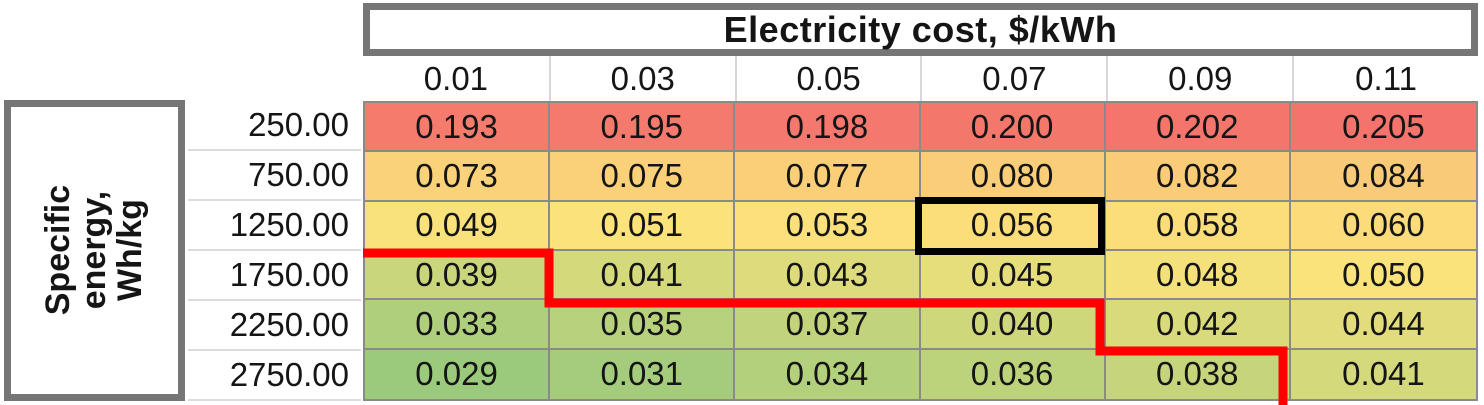 This screenshot has height=405, width=1484. Describe the element at coordinates (827, 78) in the screenshot. I see `column-header: 0.05` at that location.